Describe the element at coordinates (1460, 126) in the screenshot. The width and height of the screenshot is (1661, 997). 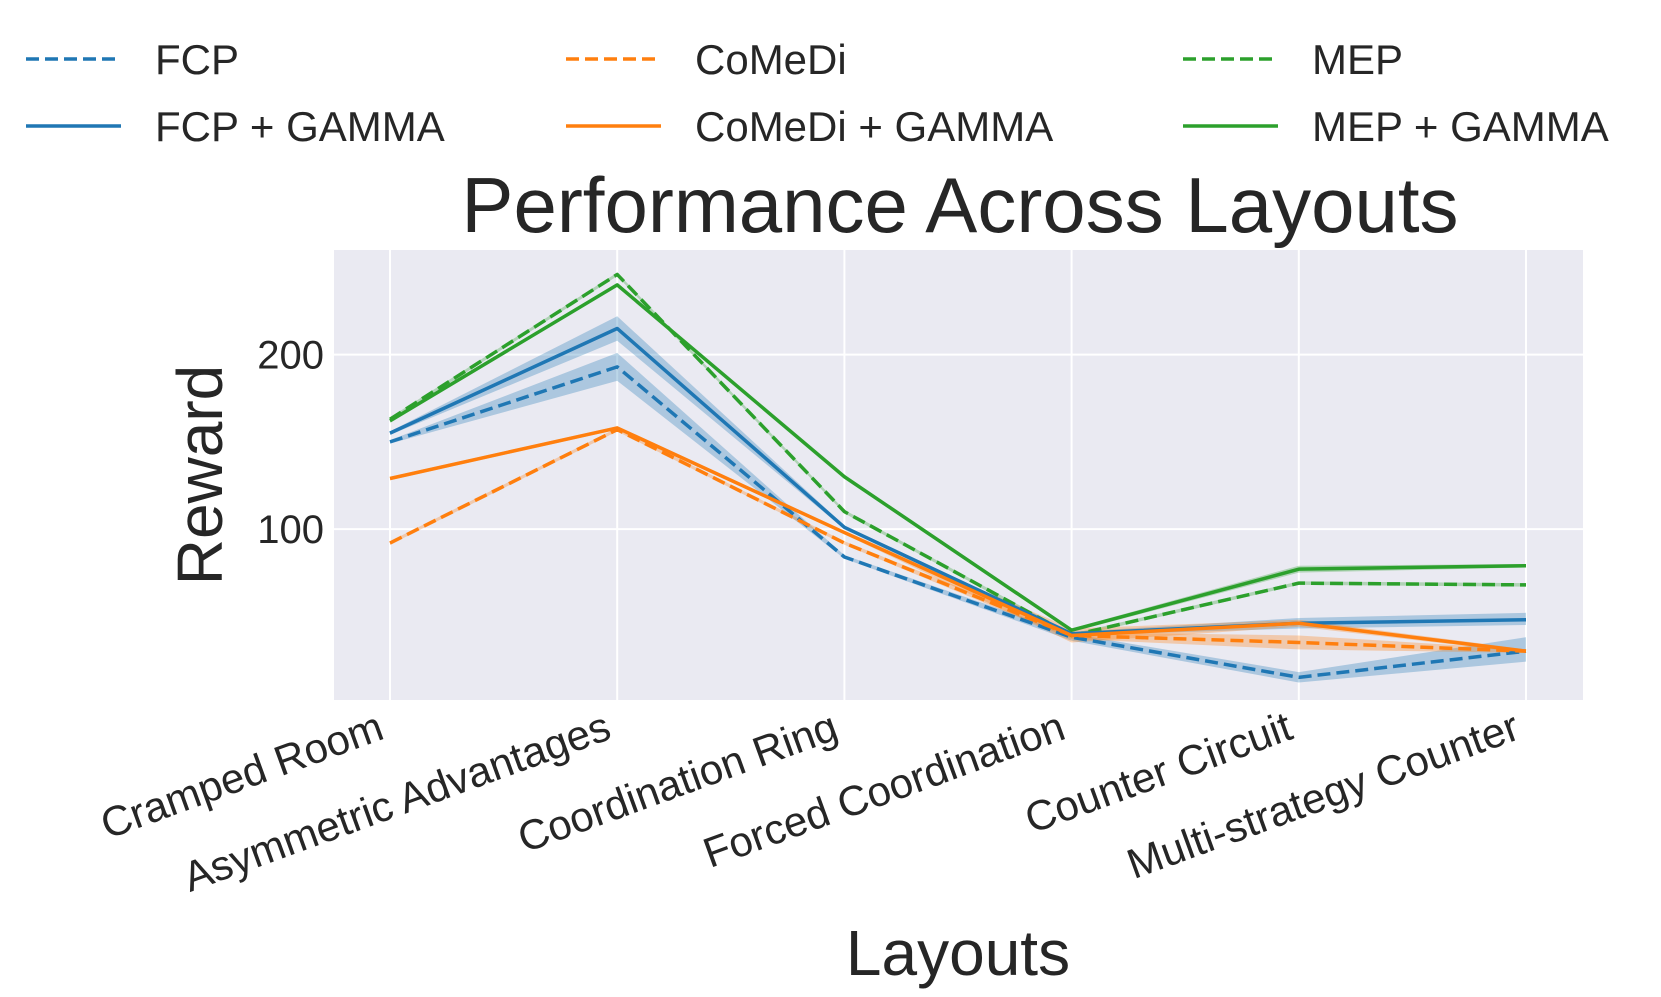
I see `legend-label: MEP + GAMMA` at that location.